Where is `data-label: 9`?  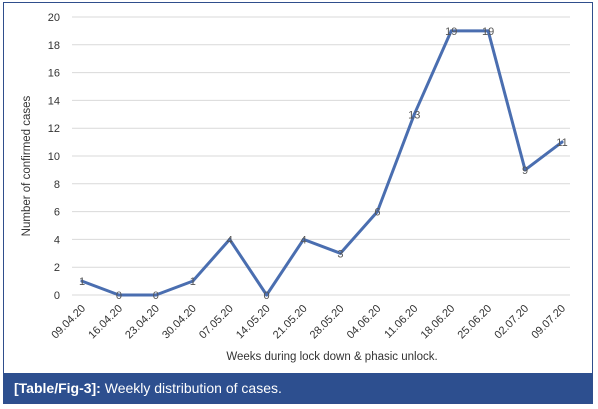
data-label: 9 is located at coordinates (525, 171).